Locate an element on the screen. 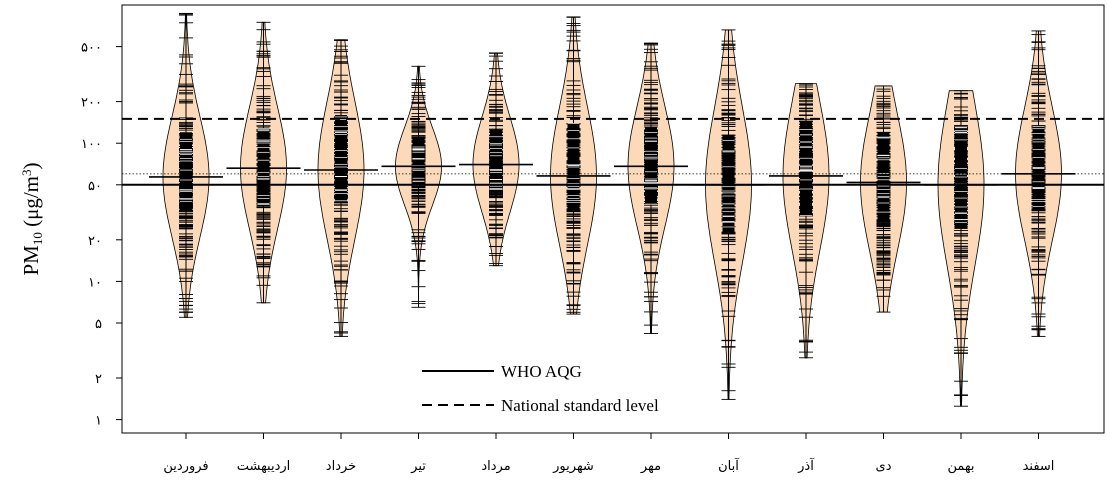  bean-5-core is located at coordinates (496, 160).